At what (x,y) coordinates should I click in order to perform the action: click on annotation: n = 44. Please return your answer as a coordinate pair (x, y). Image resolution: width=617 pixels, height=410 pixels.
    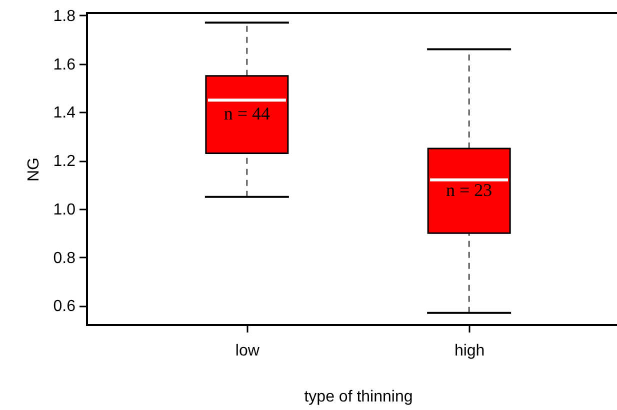
    Looking at the image, I should click on (247, 114).